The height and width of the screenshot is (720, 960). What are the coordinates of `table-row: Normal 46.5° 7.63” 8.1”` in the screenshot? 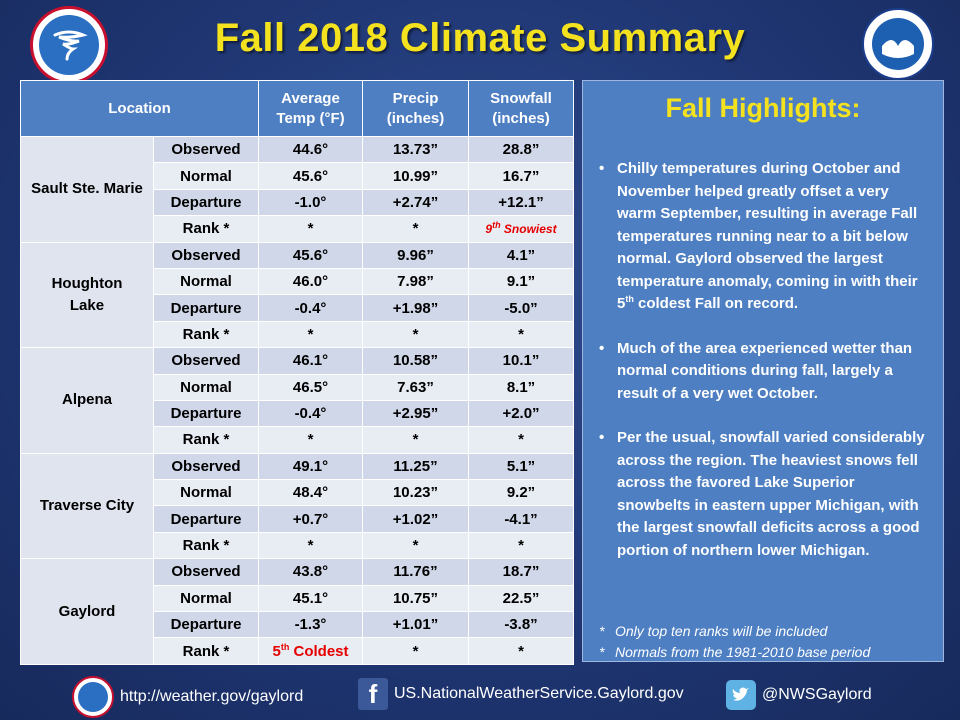 It's located at (297, 387).